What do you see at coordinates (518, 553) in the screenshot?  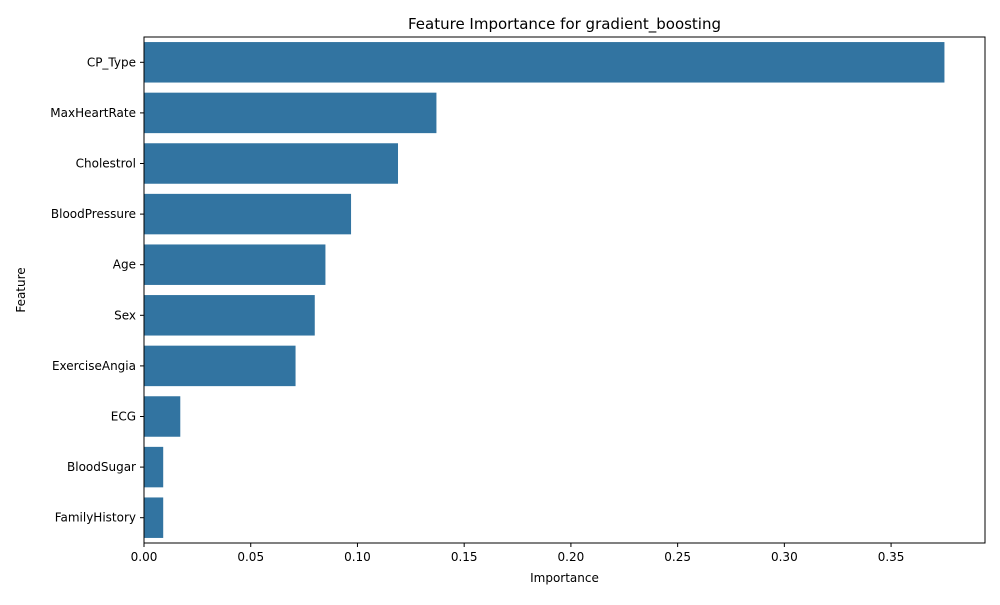 I see `x-axis-ticks: 0.00 0.05 0.10 0.15 0.20 0.25 0.30 0.35` at bounding box center [518, 553].